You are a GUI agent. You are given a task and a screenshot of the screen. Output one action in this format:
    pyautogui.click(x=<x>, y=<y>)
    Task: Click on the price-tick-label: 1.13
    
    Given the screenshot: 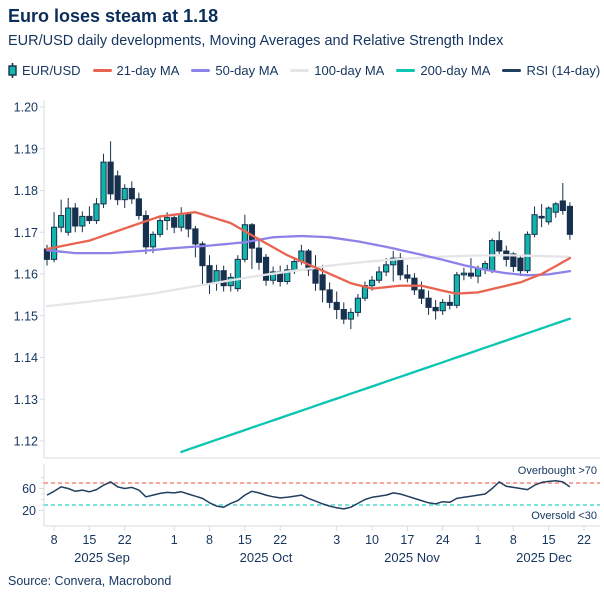 What is the action you would take?
    pyautogui.click(x=26, y=400)
    